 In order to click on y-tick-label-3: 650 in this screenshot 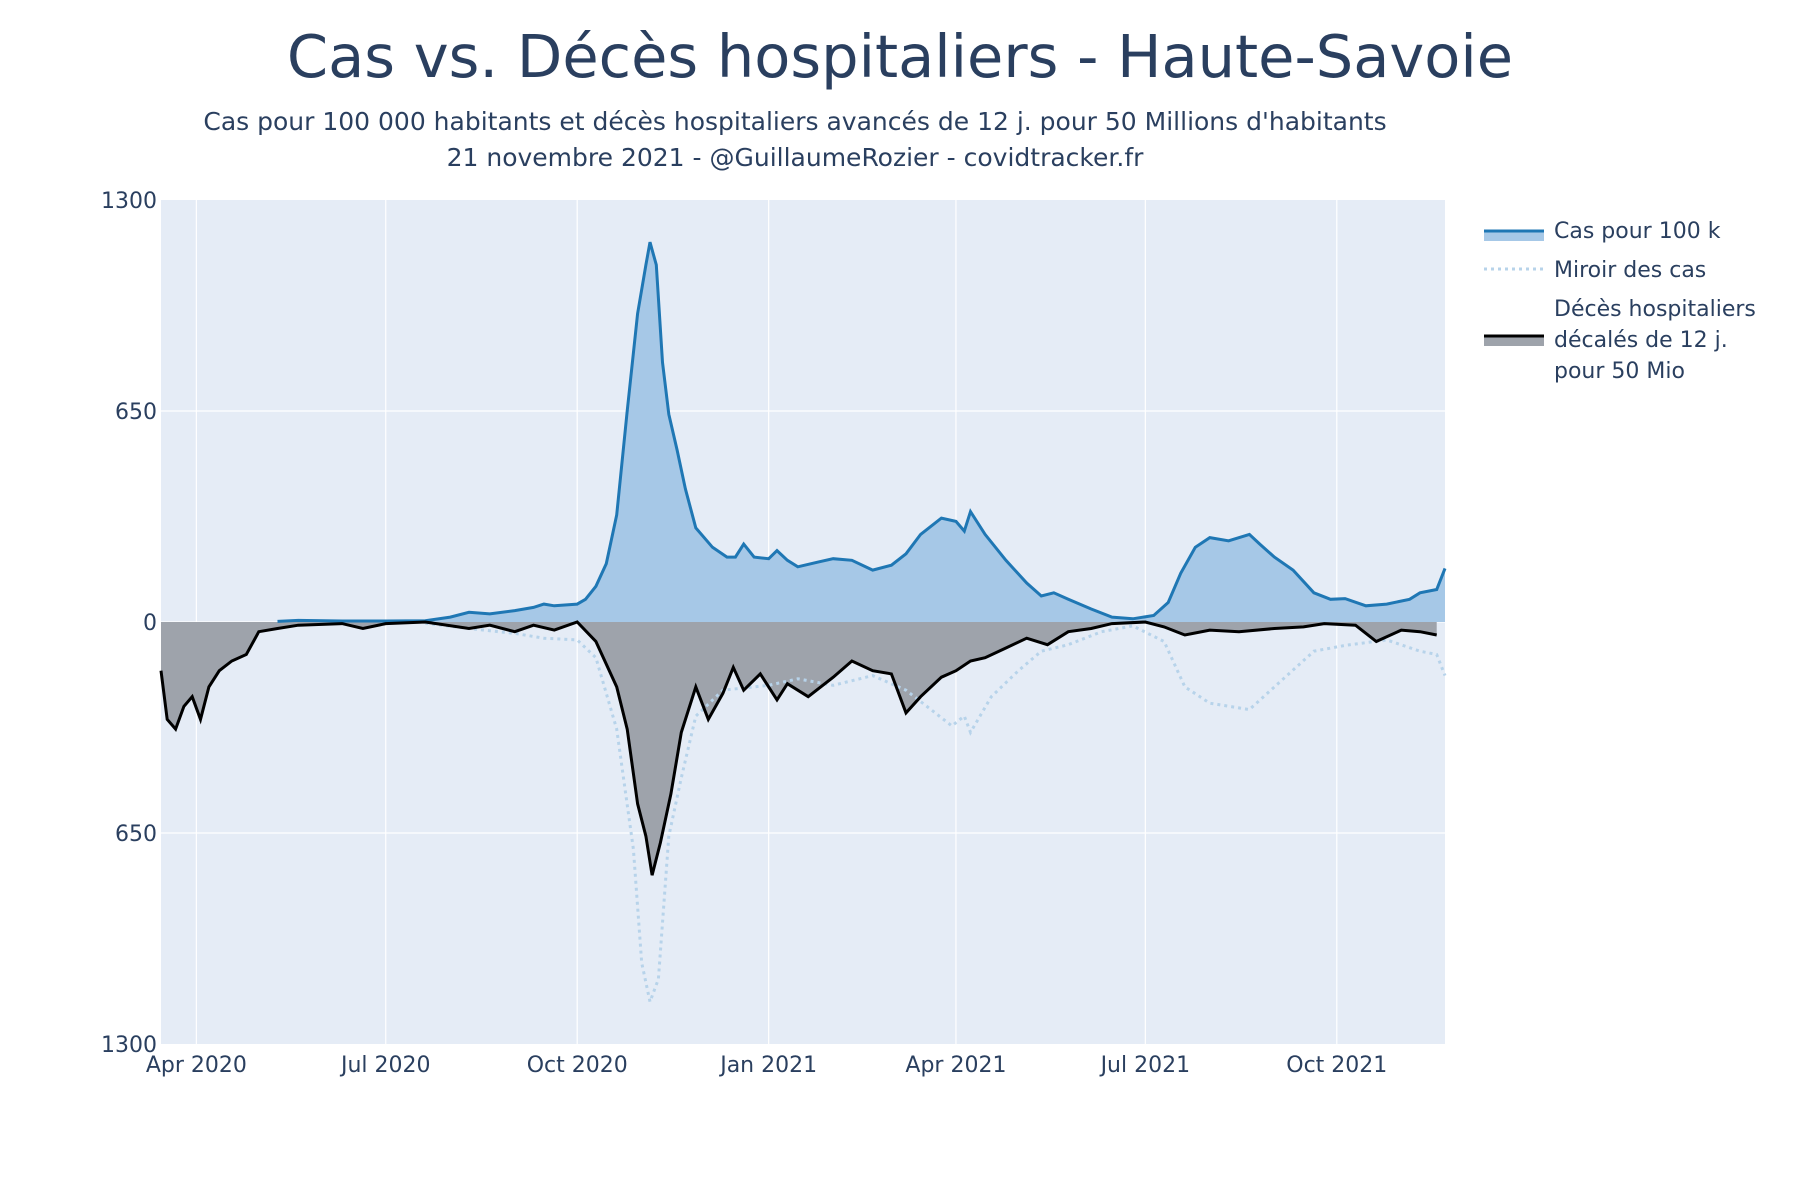, I will do `click(136, 834)`.